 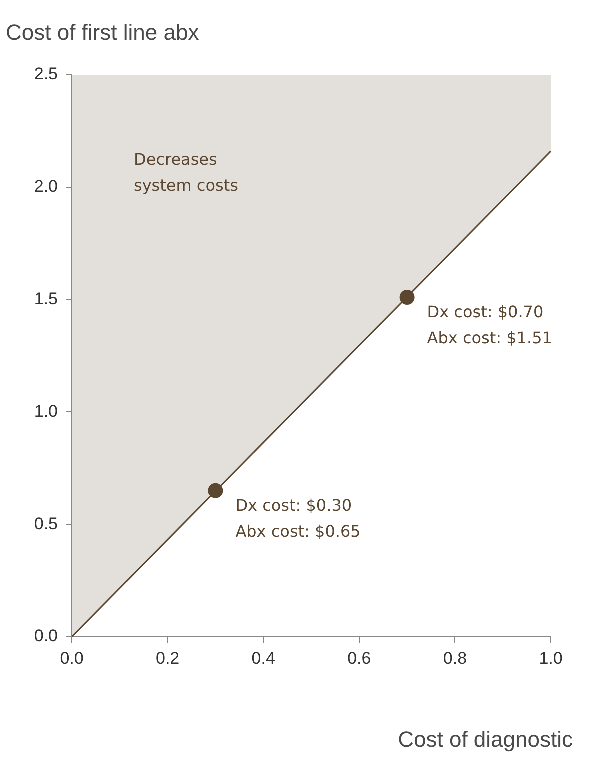 I want to click on y-tick-label: 1.5, so click(x=46, y=298).